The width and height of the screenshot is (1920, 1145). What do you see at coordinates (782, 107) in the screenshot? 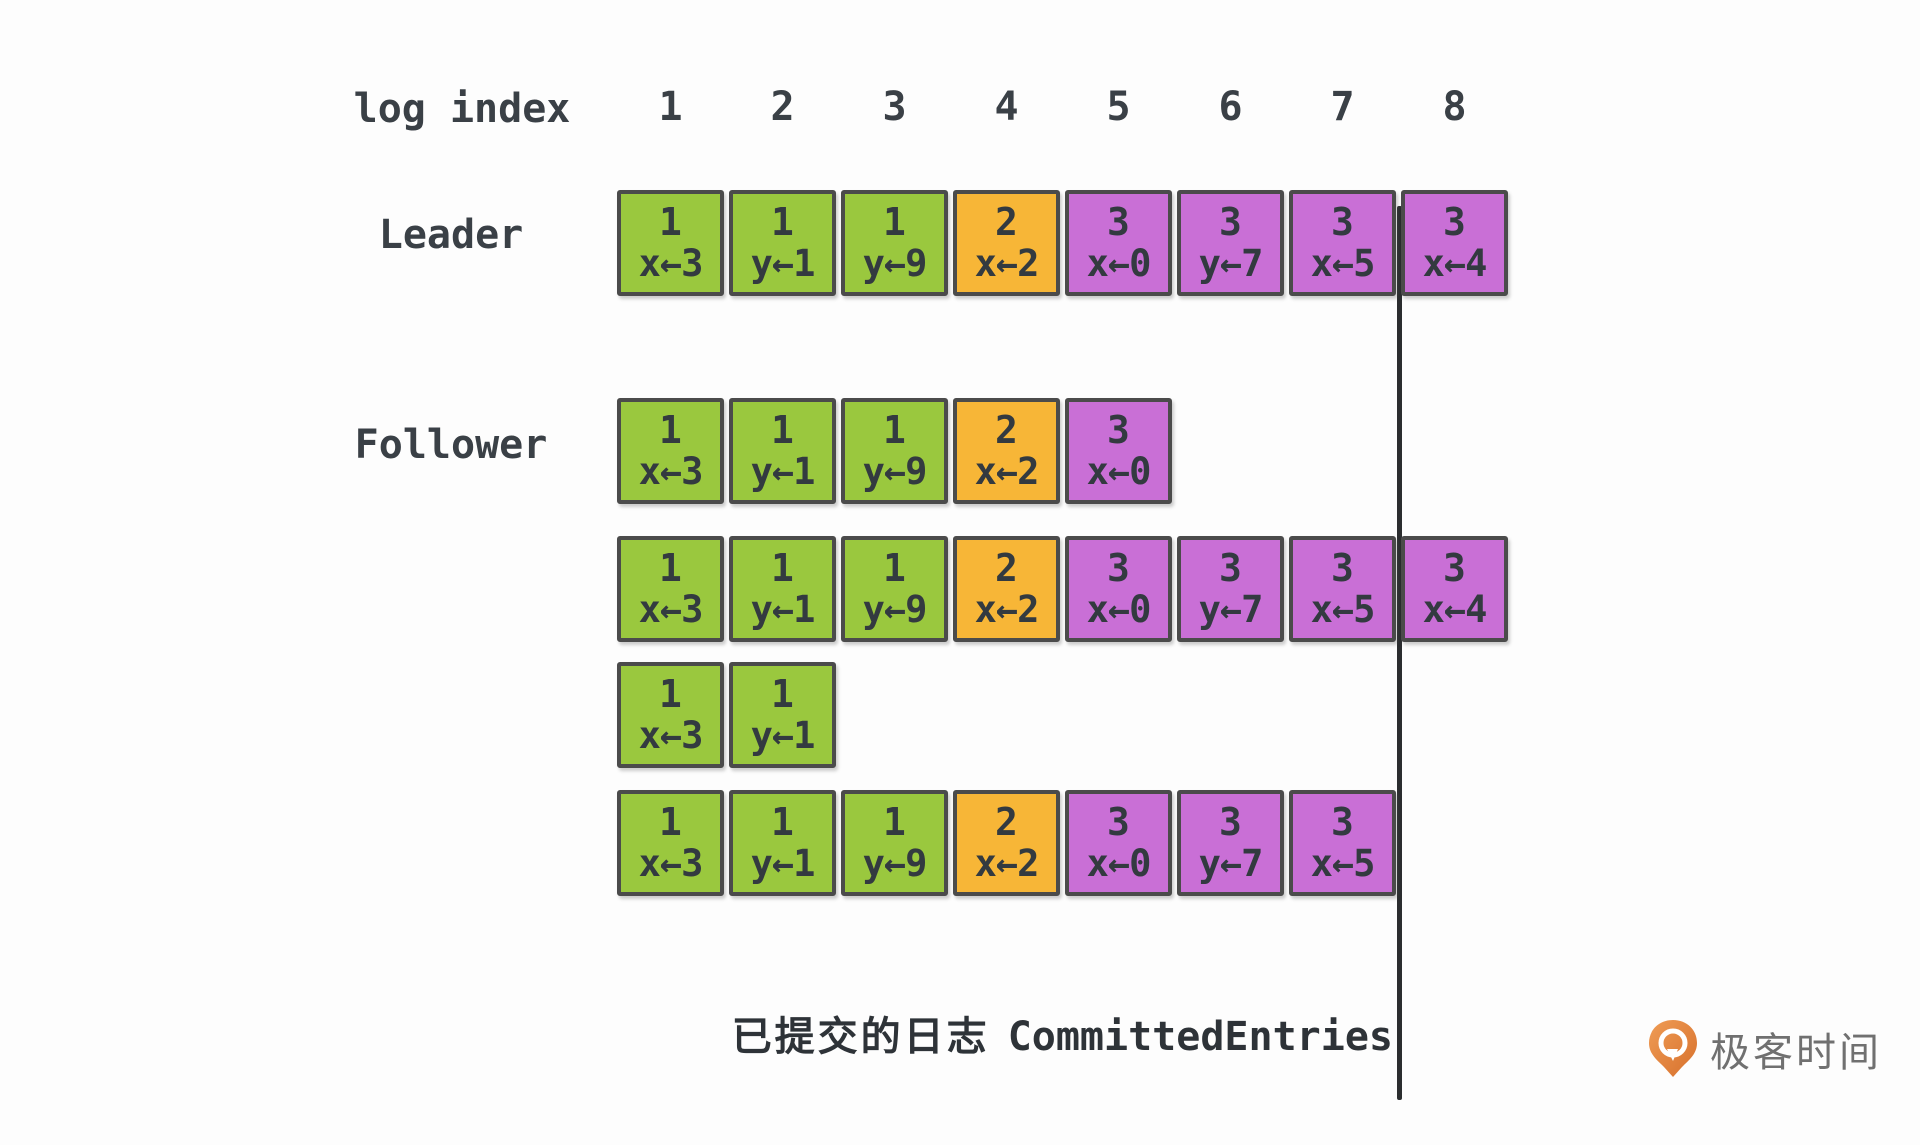
I see `log-index-number: 2` at bounding box center [782, 107].